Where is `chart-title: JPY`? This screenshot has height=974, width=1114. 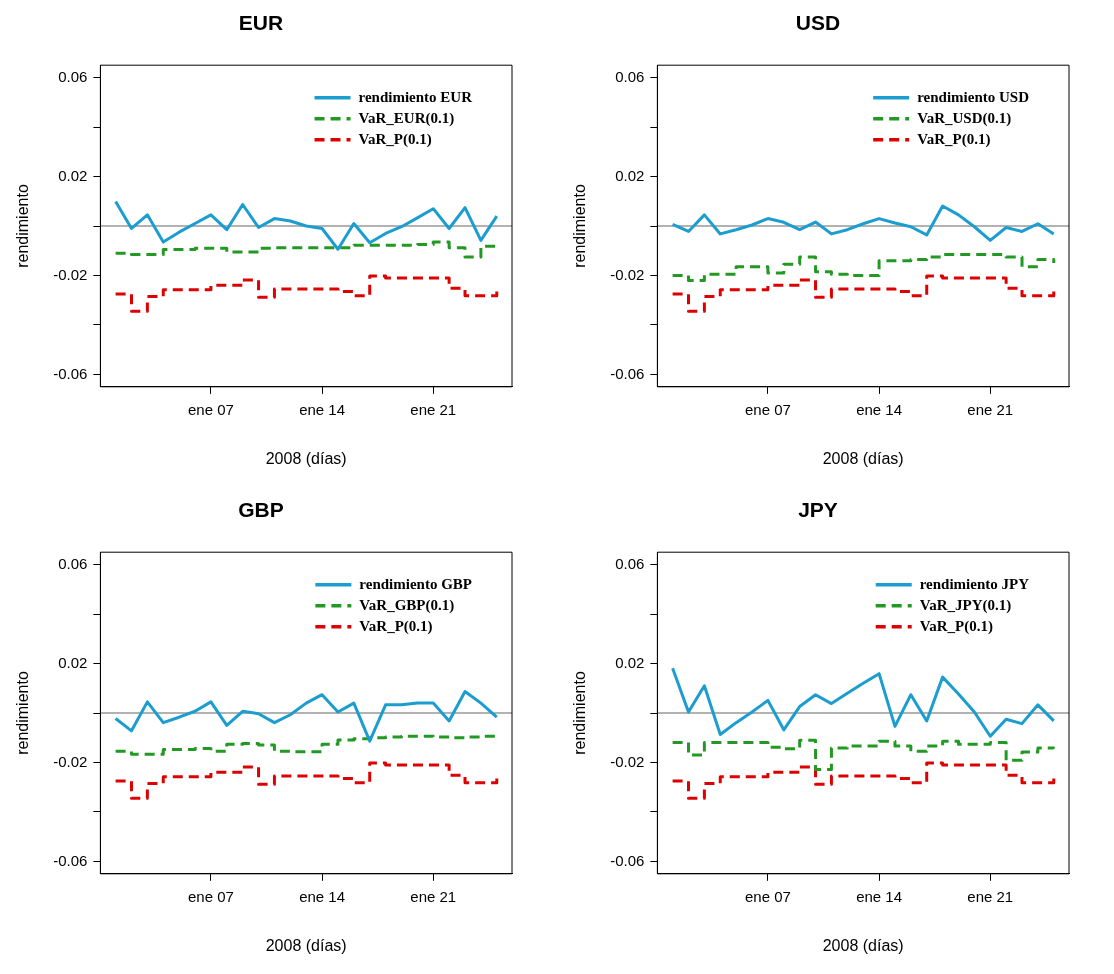
chart-title: JPY is located at coordinates (818, 510).